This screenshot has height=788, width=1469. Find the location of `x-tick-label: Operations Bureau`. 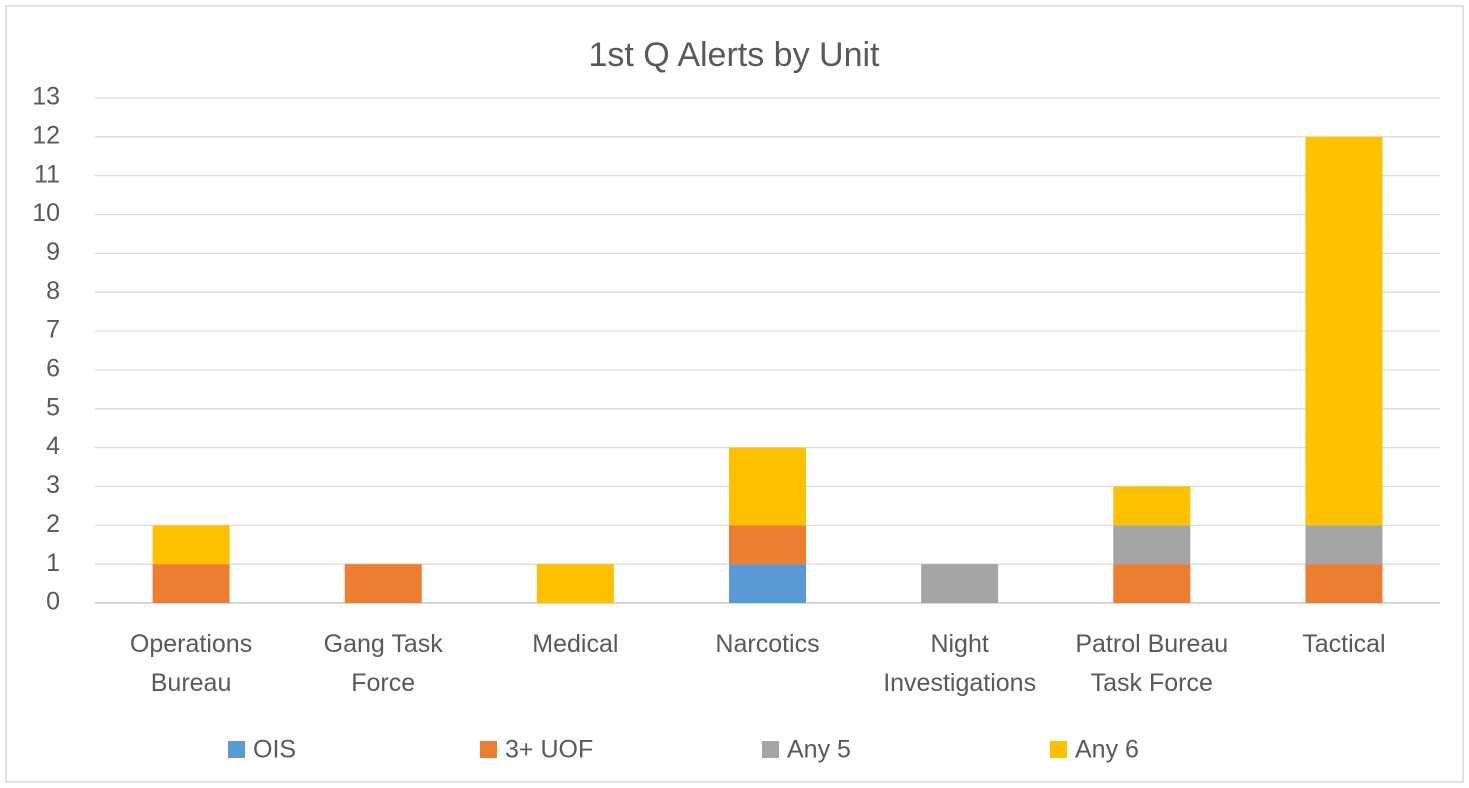

x-tick-label: Operations Bureau is located at coordinates (191, 663).